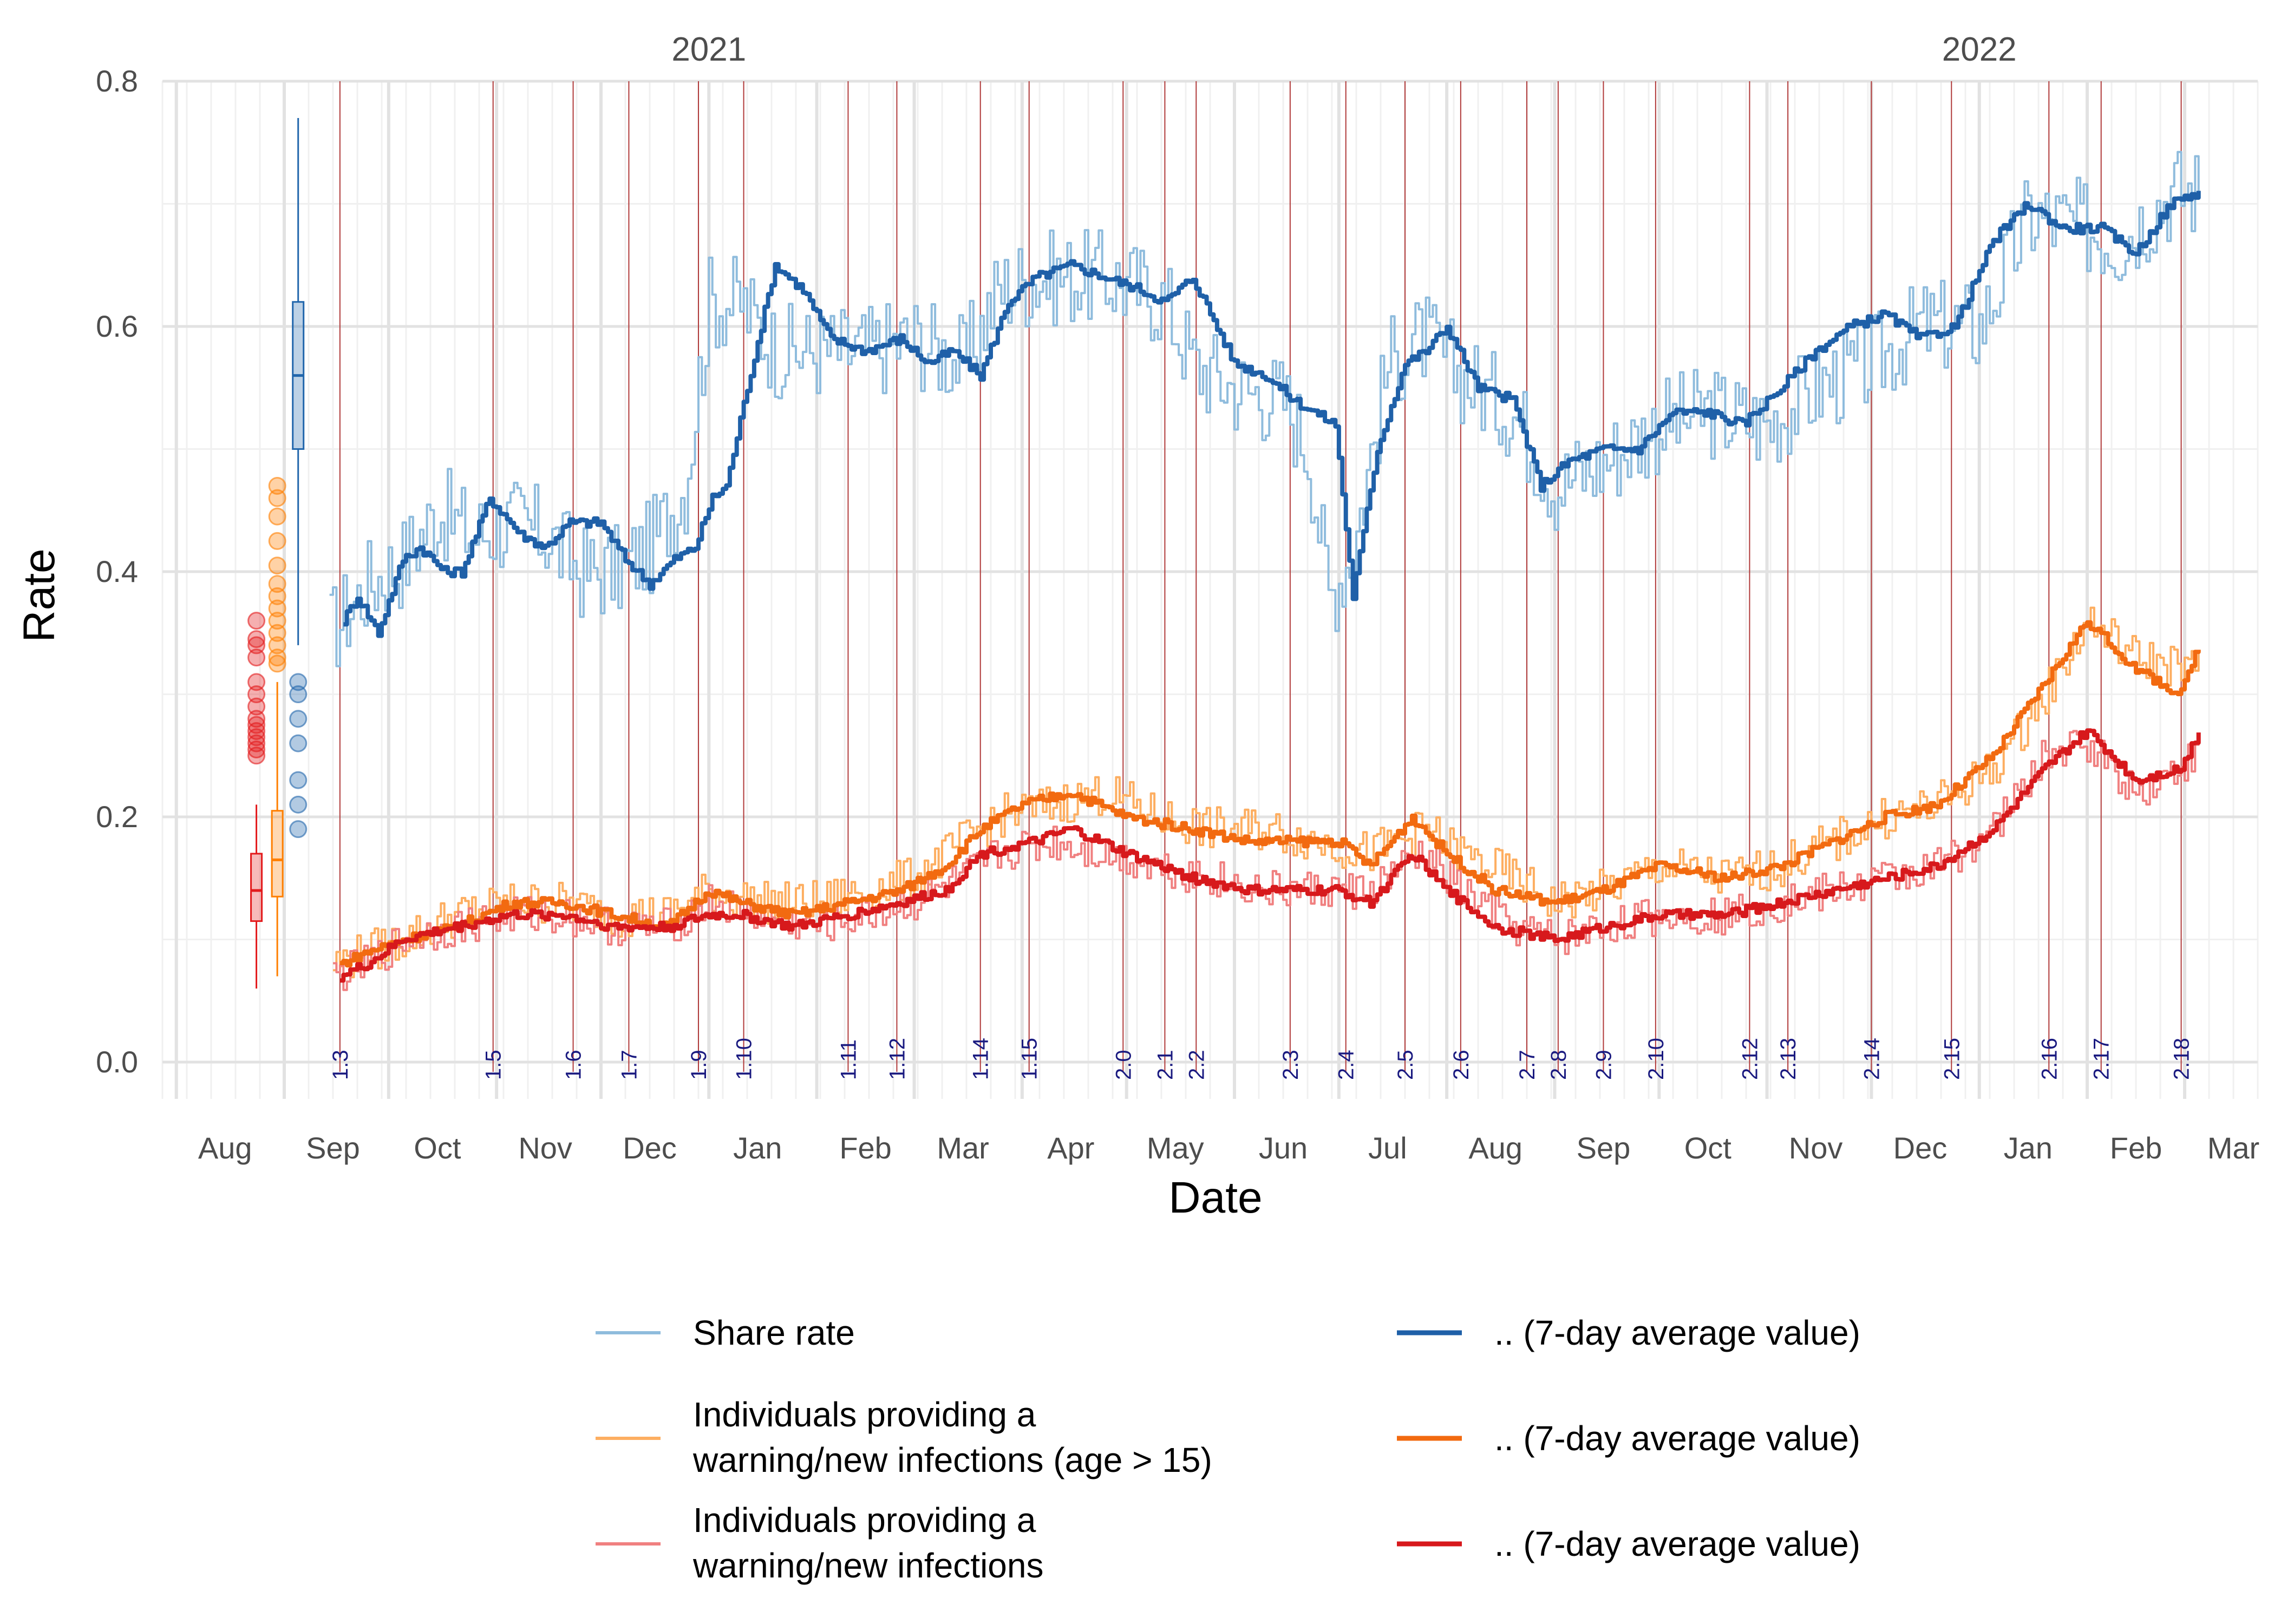 The width and height of the screenshot is (2274, 1624). What do you see at coordinates (963, 1148) in the screenshot?
I see `x-tick-label: Mar` at bounding box center [963, 1148].